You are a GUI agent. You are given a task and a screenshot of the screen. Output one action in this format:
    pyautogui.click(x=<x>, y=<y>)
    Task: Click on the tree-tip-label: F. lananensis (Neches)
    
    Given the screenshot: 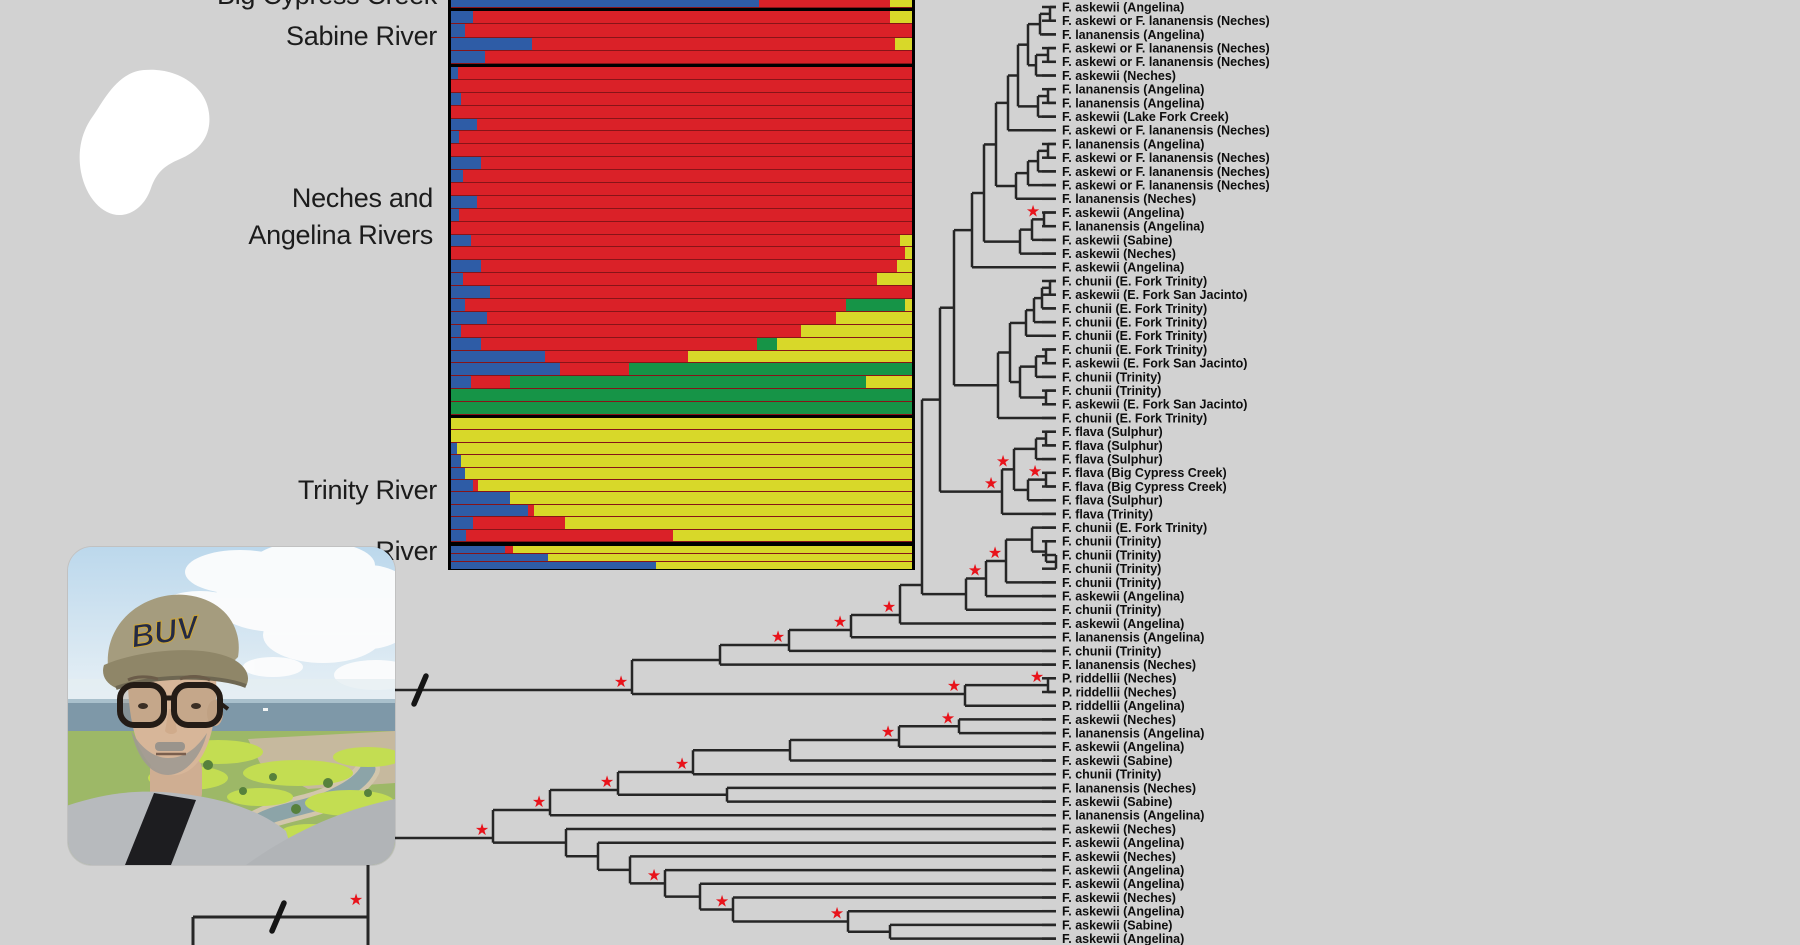 What is the action you would take?
    pyautogui.click(x=1129, y=665)
    